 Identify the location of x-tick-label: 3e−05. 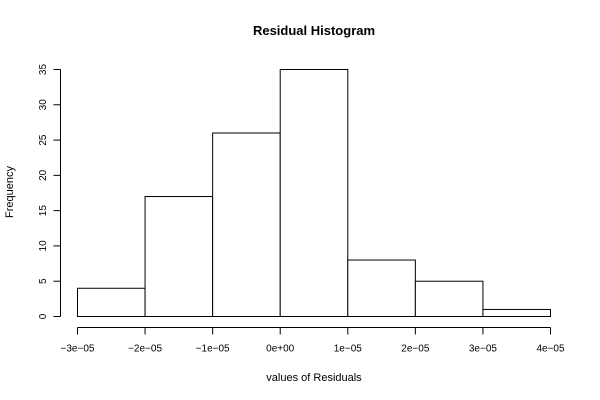
(483, 349).